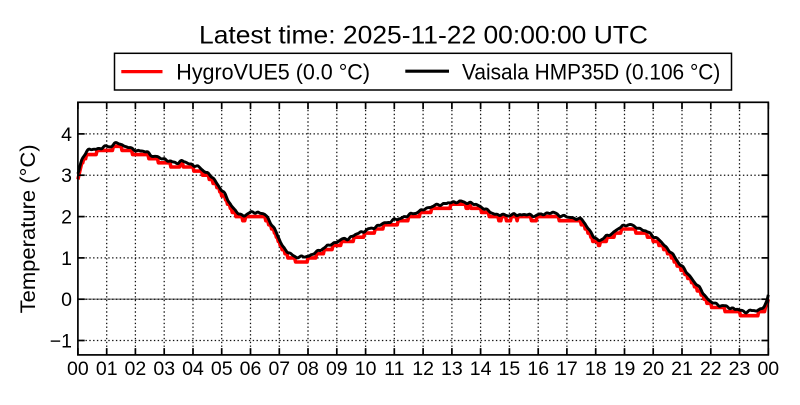 This screenshot has height=405, width=800. I want to click on svg-text: 14, so click(481, 369).